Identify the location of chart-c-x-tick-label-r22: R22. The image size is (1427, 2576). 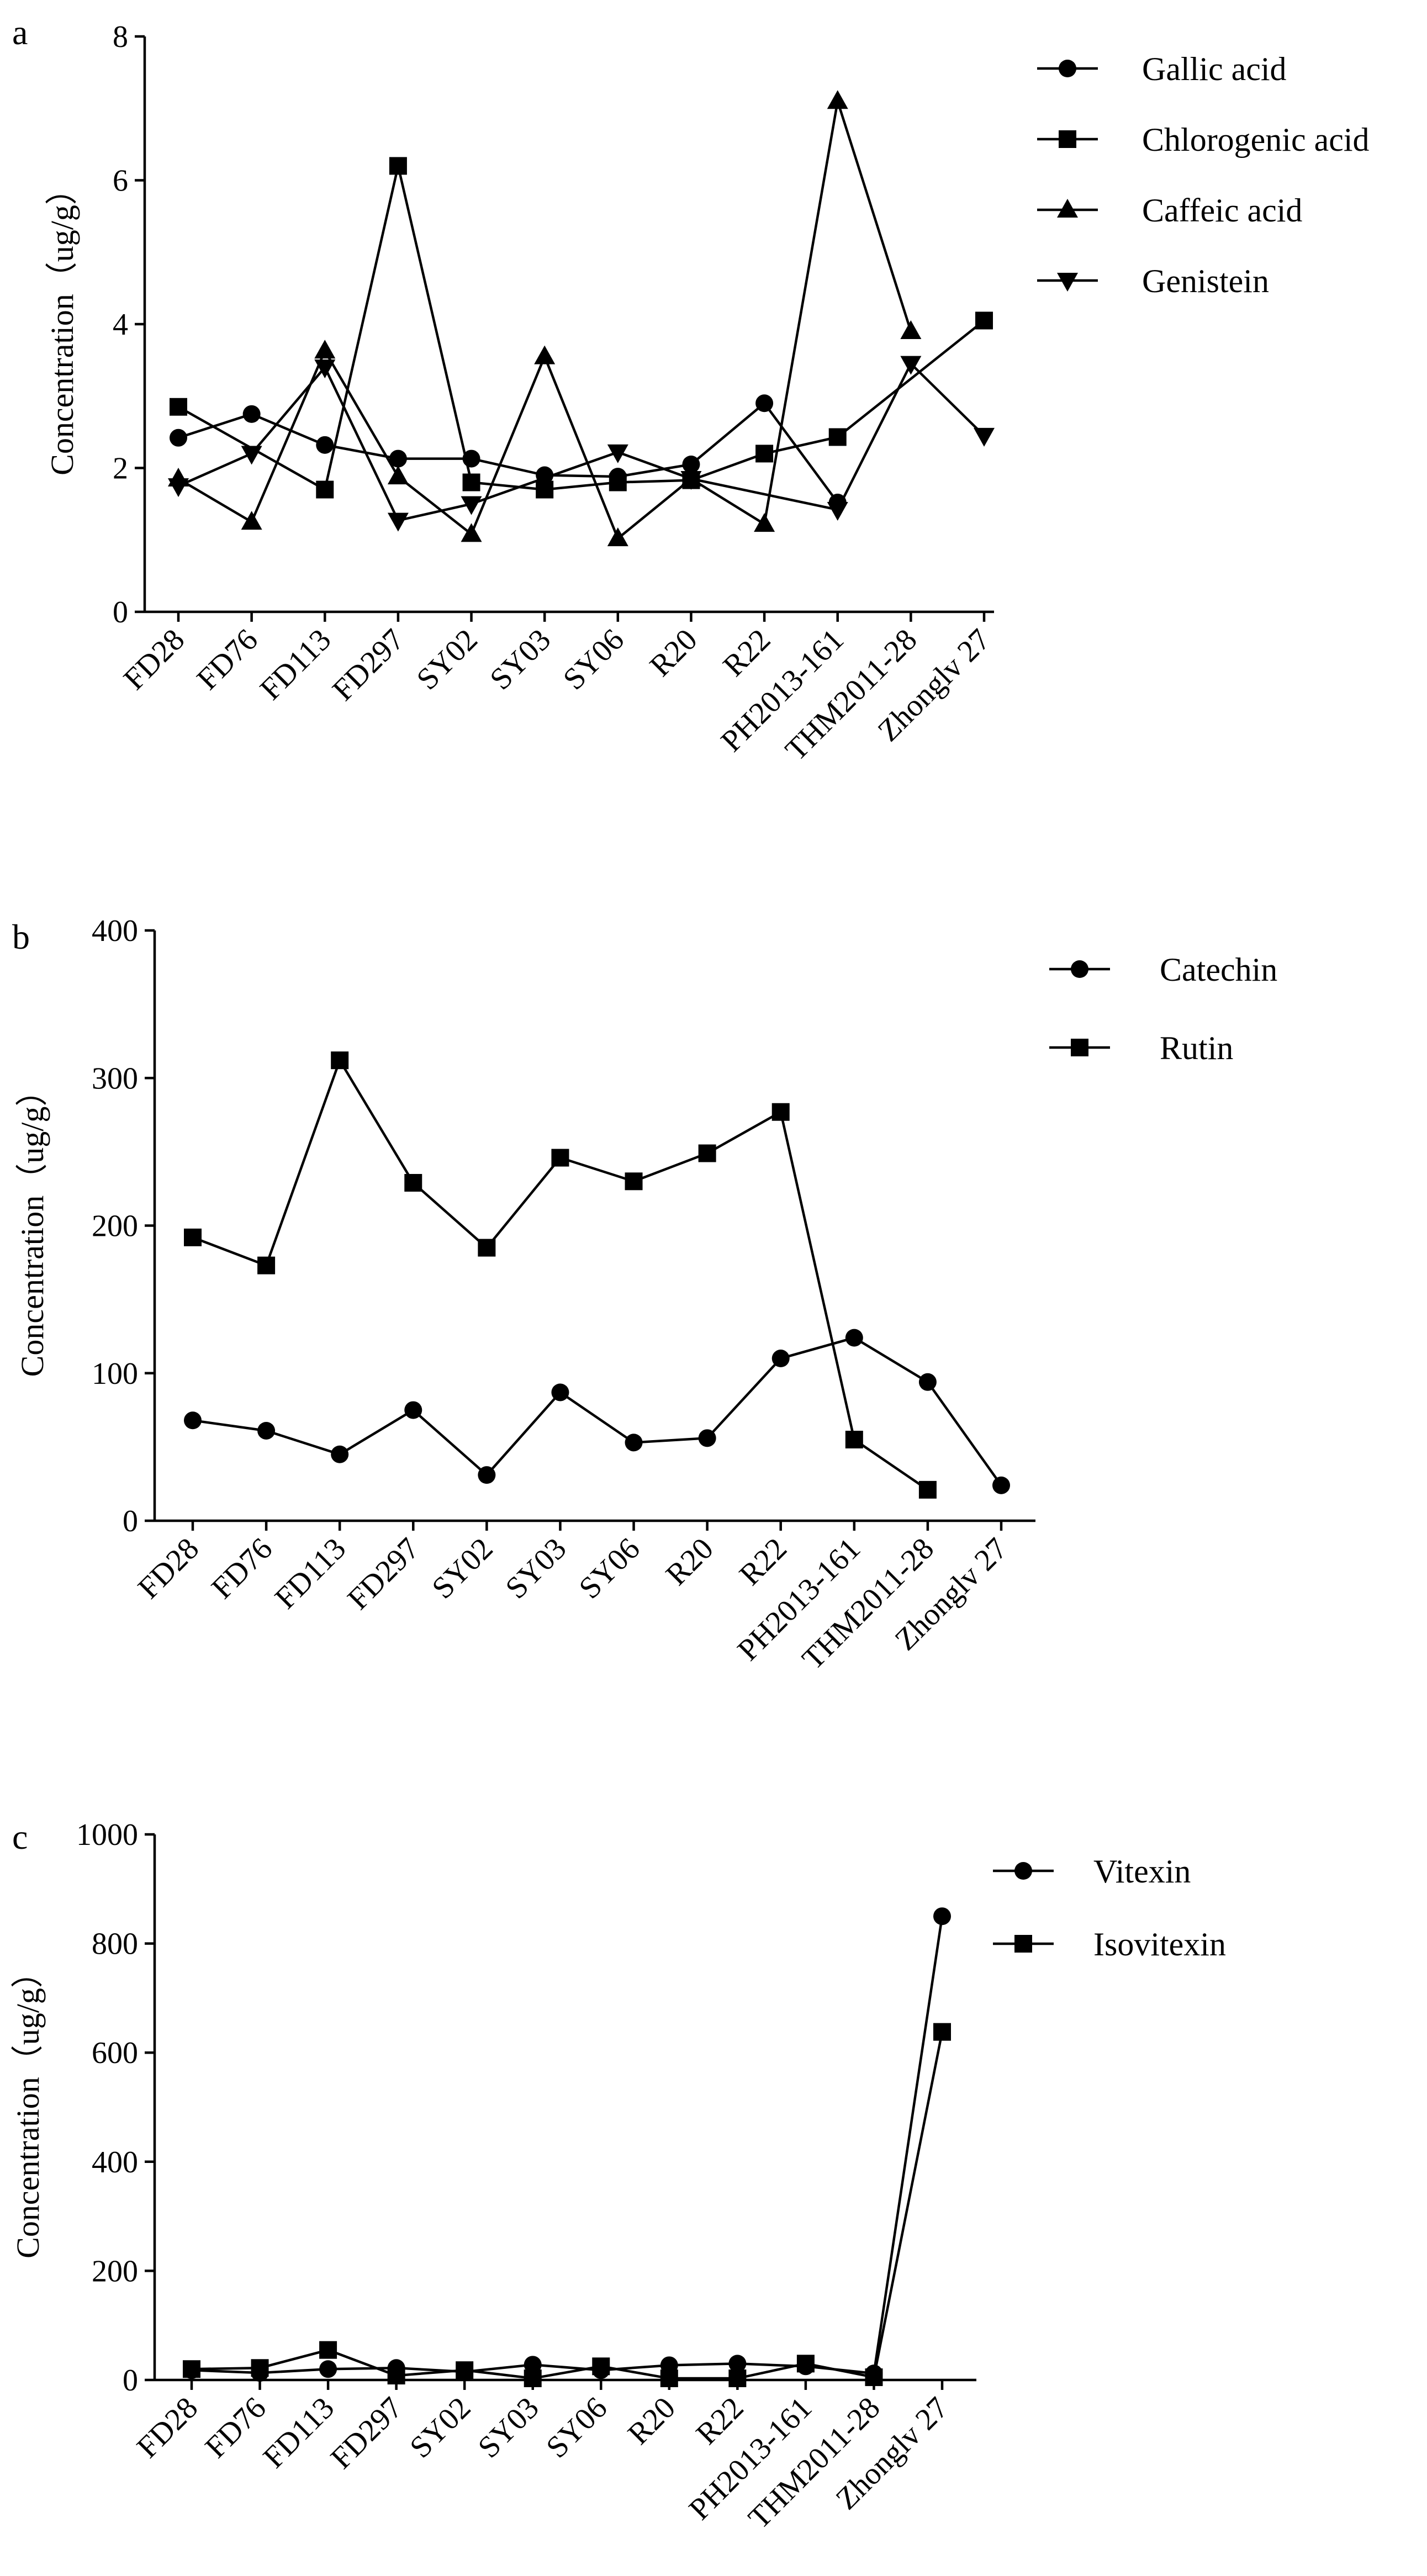
(721, 2420).